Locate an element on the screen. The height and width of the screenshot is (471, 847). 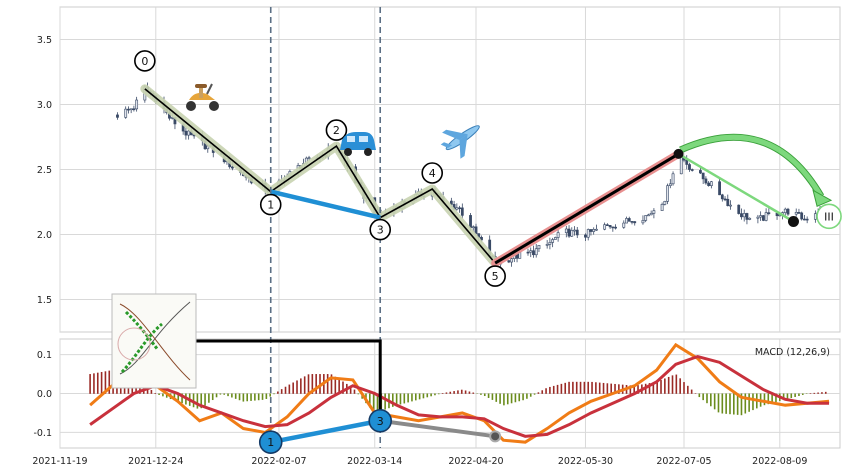
x-tick-label: 2022-04-20 is located at coordinates (475, 461).